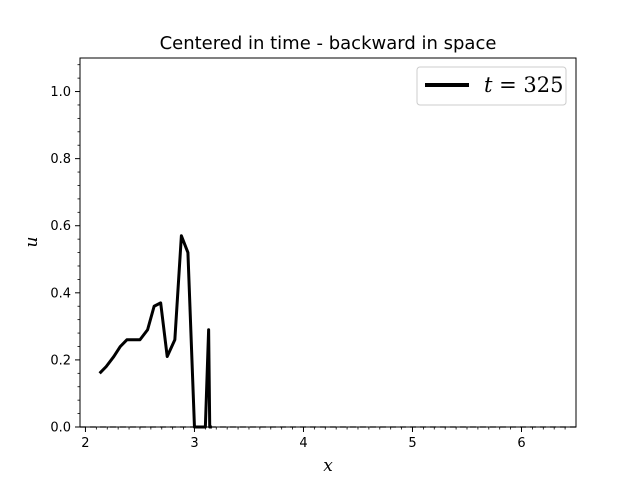 The width and height of the screenshot is (640, 480). I want to click on legend-label-val: 325, so click(543, 85).